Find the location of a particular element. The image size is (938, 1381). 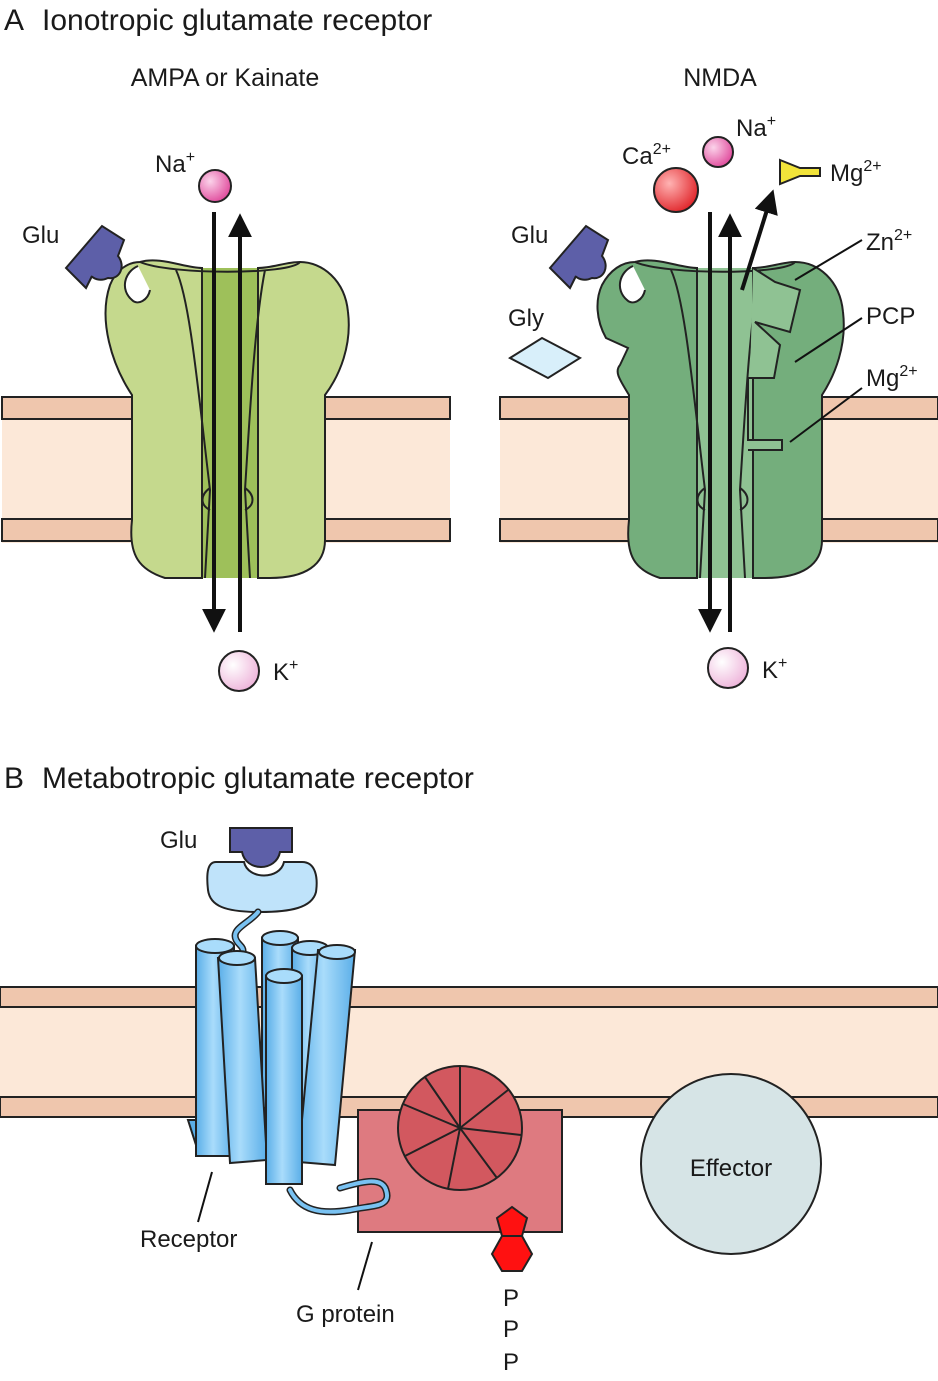

ampa-glu-ligand is located at coordinates (95, 257).